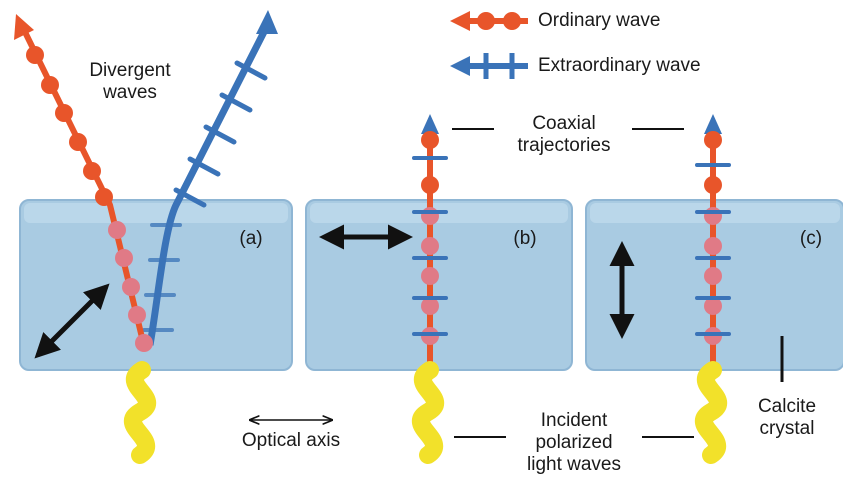 The height and width of the screenshot is (488, 843). What do you see at coordinates (72, 321) in the screenshot?
I see `optical-axis-arrow-a` at bounding box center [72, 321].